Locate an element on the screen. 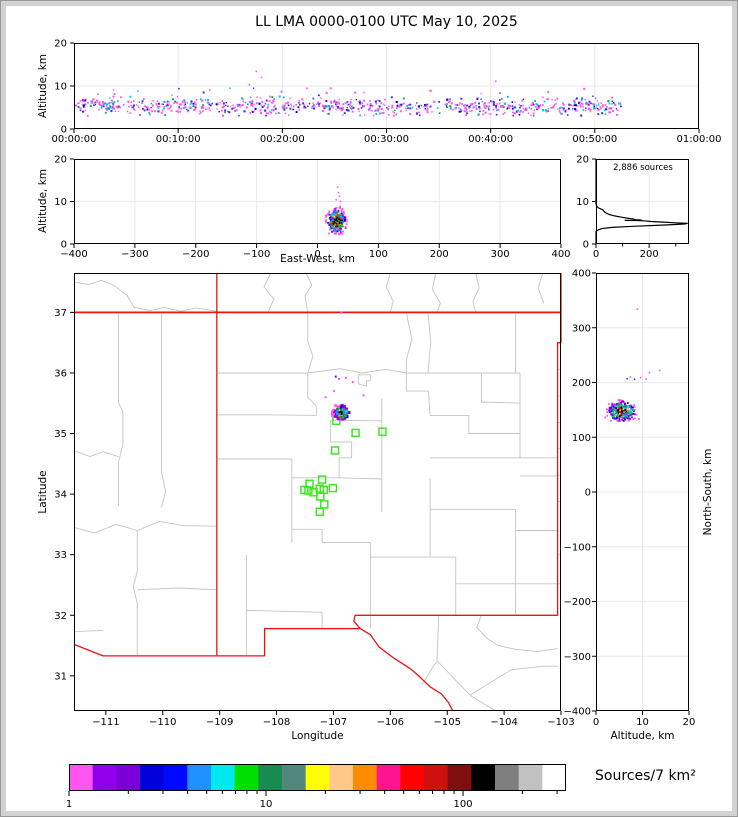 The height and width of the screenshot is (817, 738). time-height-y-axis-label: Altitude, km is located at coordinates (43, 86).